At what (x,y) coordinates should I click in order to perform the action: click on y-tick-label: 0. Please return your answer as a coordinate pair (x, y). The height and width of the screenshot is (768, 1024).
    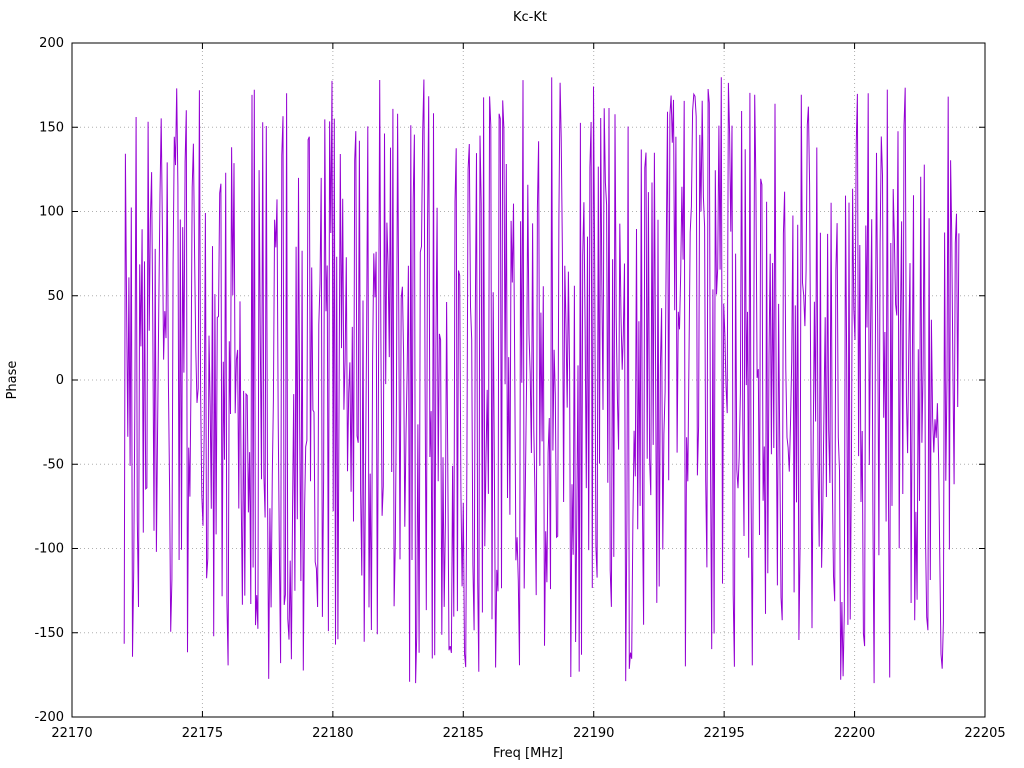
    Looking at the image, I should click on (60, 380).